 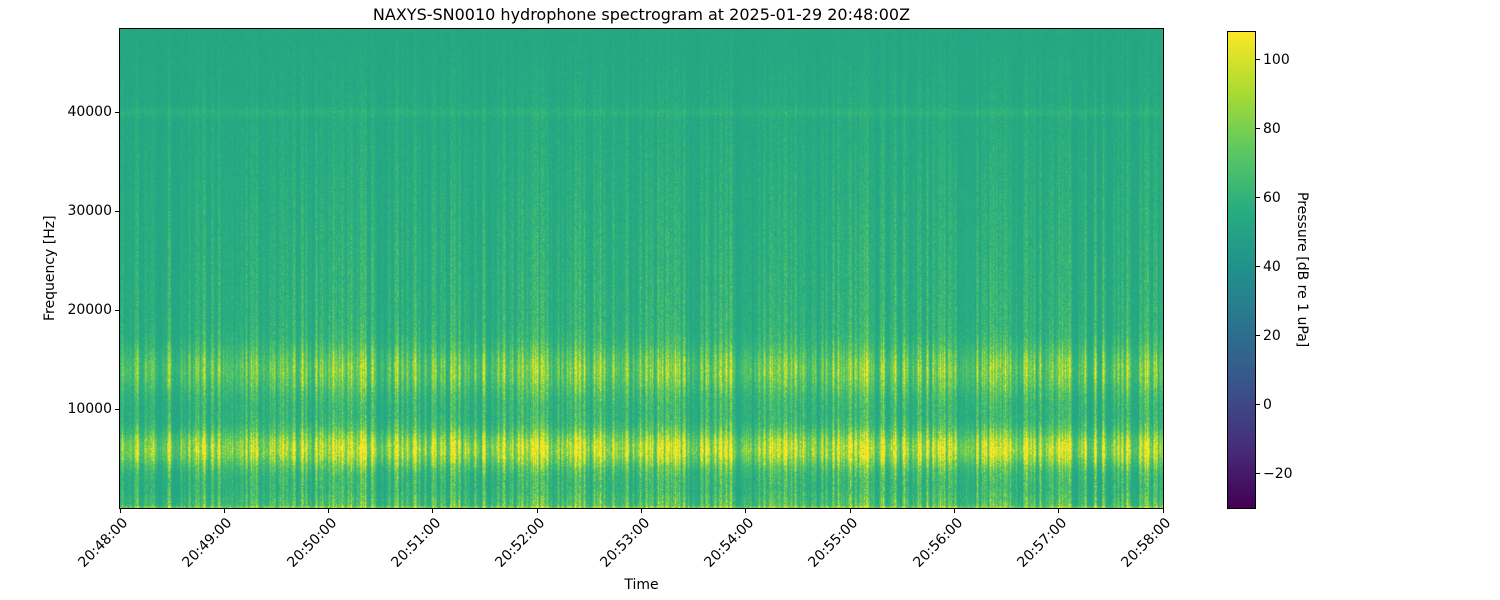 What do you see at coordinates (1272, 128) in the screenshot?
I see `colorbar-tick-label: 80` at bounding box center [1272, 128].